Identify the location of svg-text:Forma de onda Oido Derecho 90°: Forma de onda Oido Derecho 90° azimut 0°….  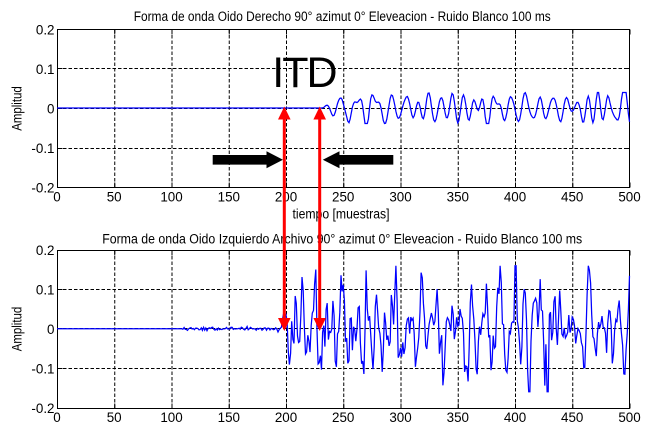
(342, 16).